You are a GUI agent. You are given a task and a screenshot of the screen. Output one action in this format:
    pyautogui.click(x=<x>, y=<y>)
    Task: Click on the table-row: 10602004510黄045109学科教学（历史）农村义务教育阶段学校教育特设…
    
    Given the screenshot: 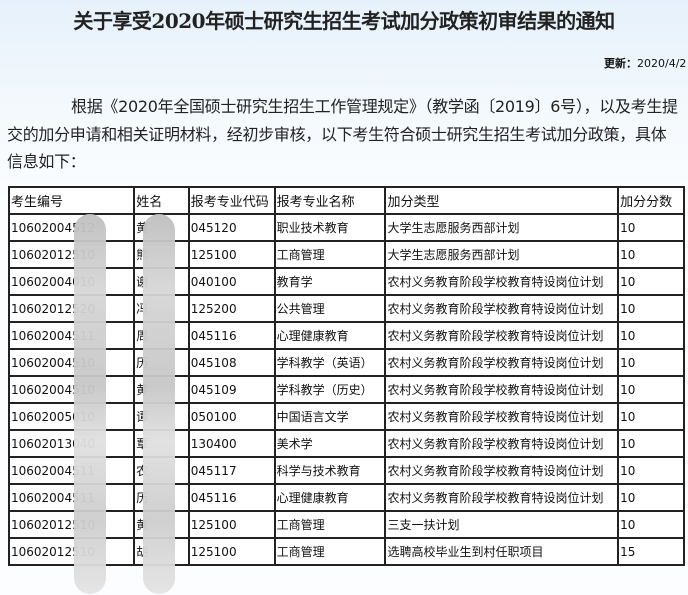 What is the action you would take?
    pyautogui.click(x=346, y=389)
    